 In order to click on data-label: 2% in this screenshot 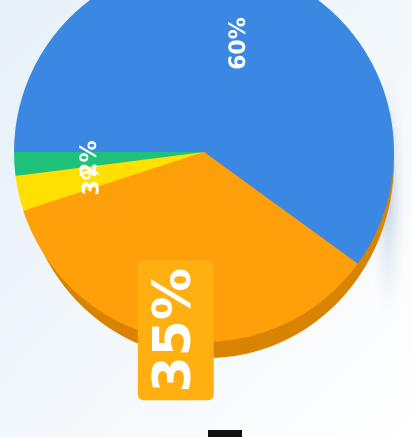, I will do `click(89, 158)`.